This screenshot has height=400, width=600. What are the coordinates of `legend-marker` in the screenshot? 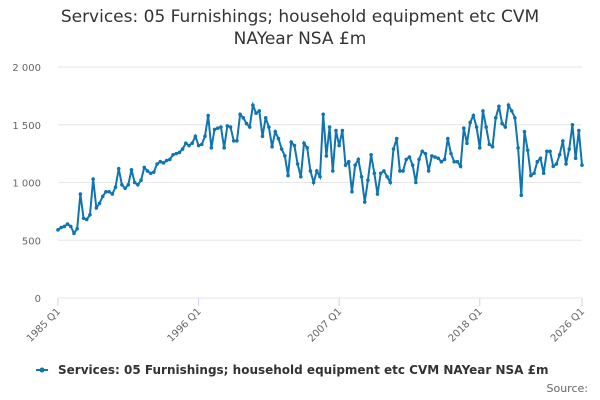 It's located at (42, 370).